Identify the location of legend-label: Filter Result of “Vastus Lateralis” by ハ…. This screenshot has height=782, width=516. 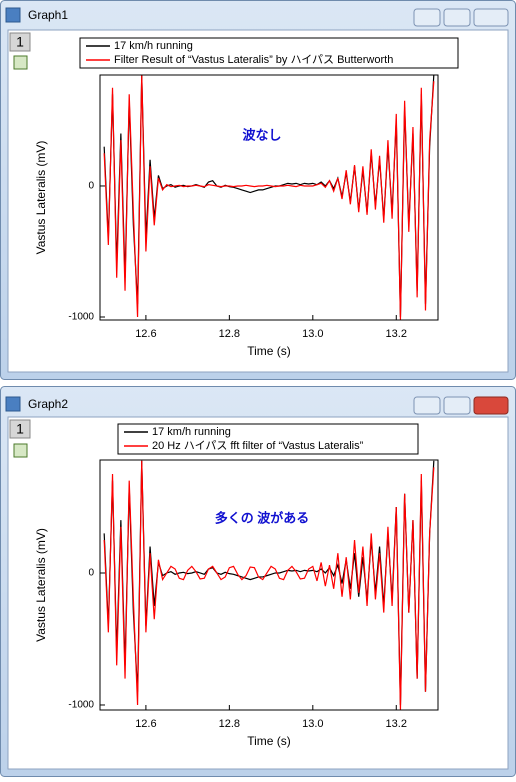
(253, 59).